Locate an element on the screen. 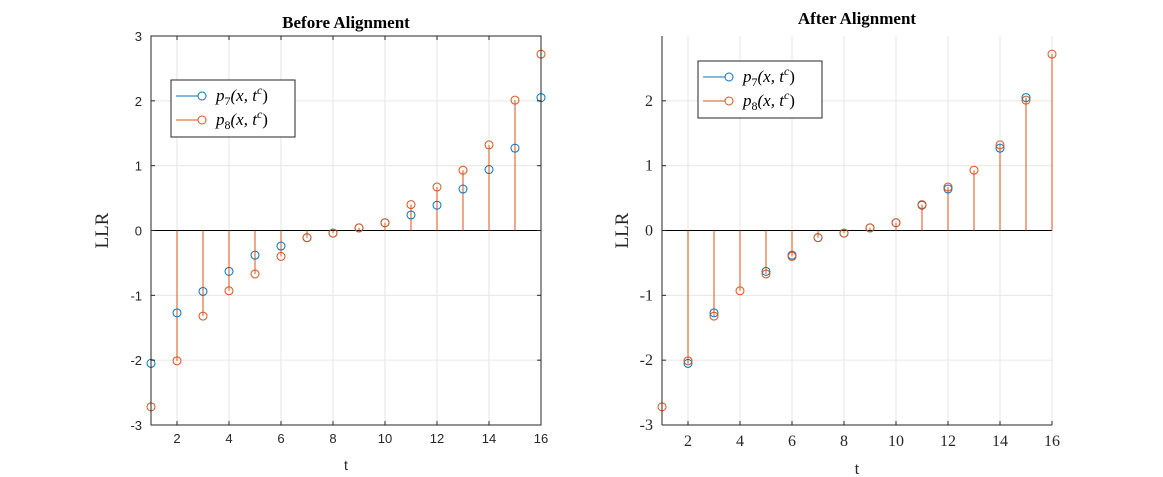 This screenshot has height=477, width=1163. x-tick-label: 16 is located at coordinates (1052, 441).